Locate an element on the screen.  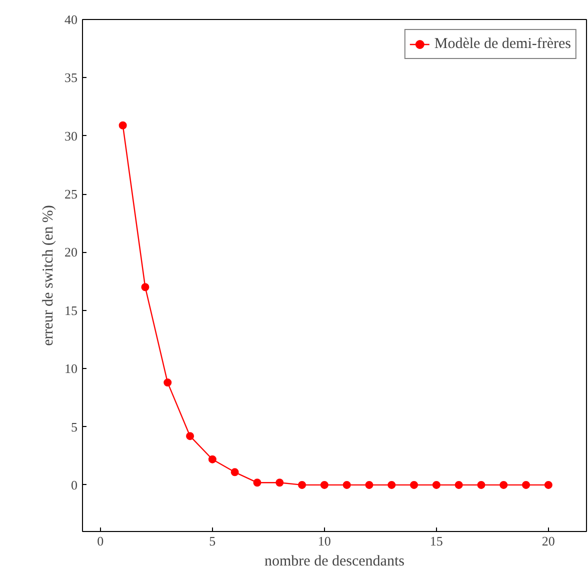
y-tick-label: 15 is located at coordinates (71, 310).